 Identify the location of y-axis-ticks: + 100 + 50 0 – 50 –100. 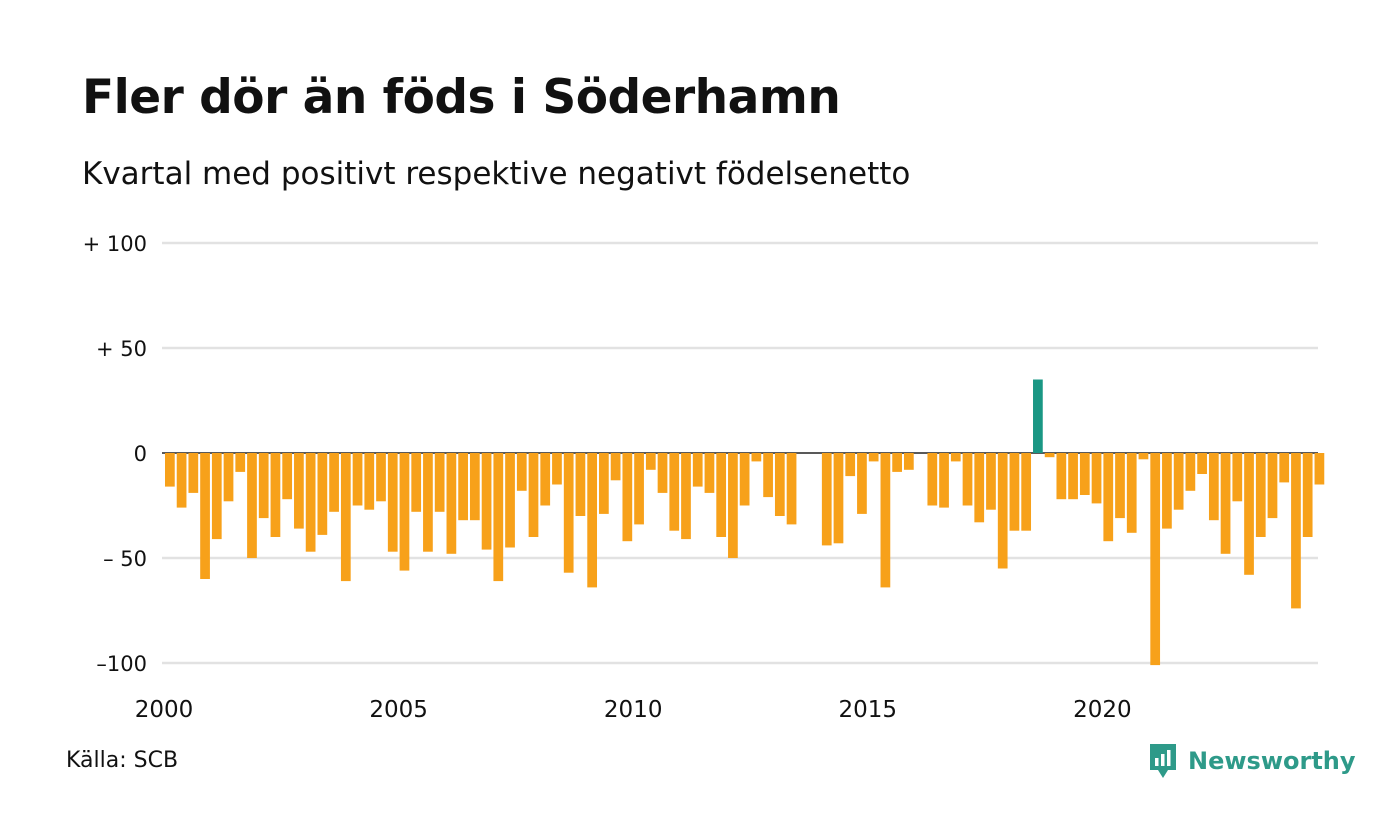
(115, 454).